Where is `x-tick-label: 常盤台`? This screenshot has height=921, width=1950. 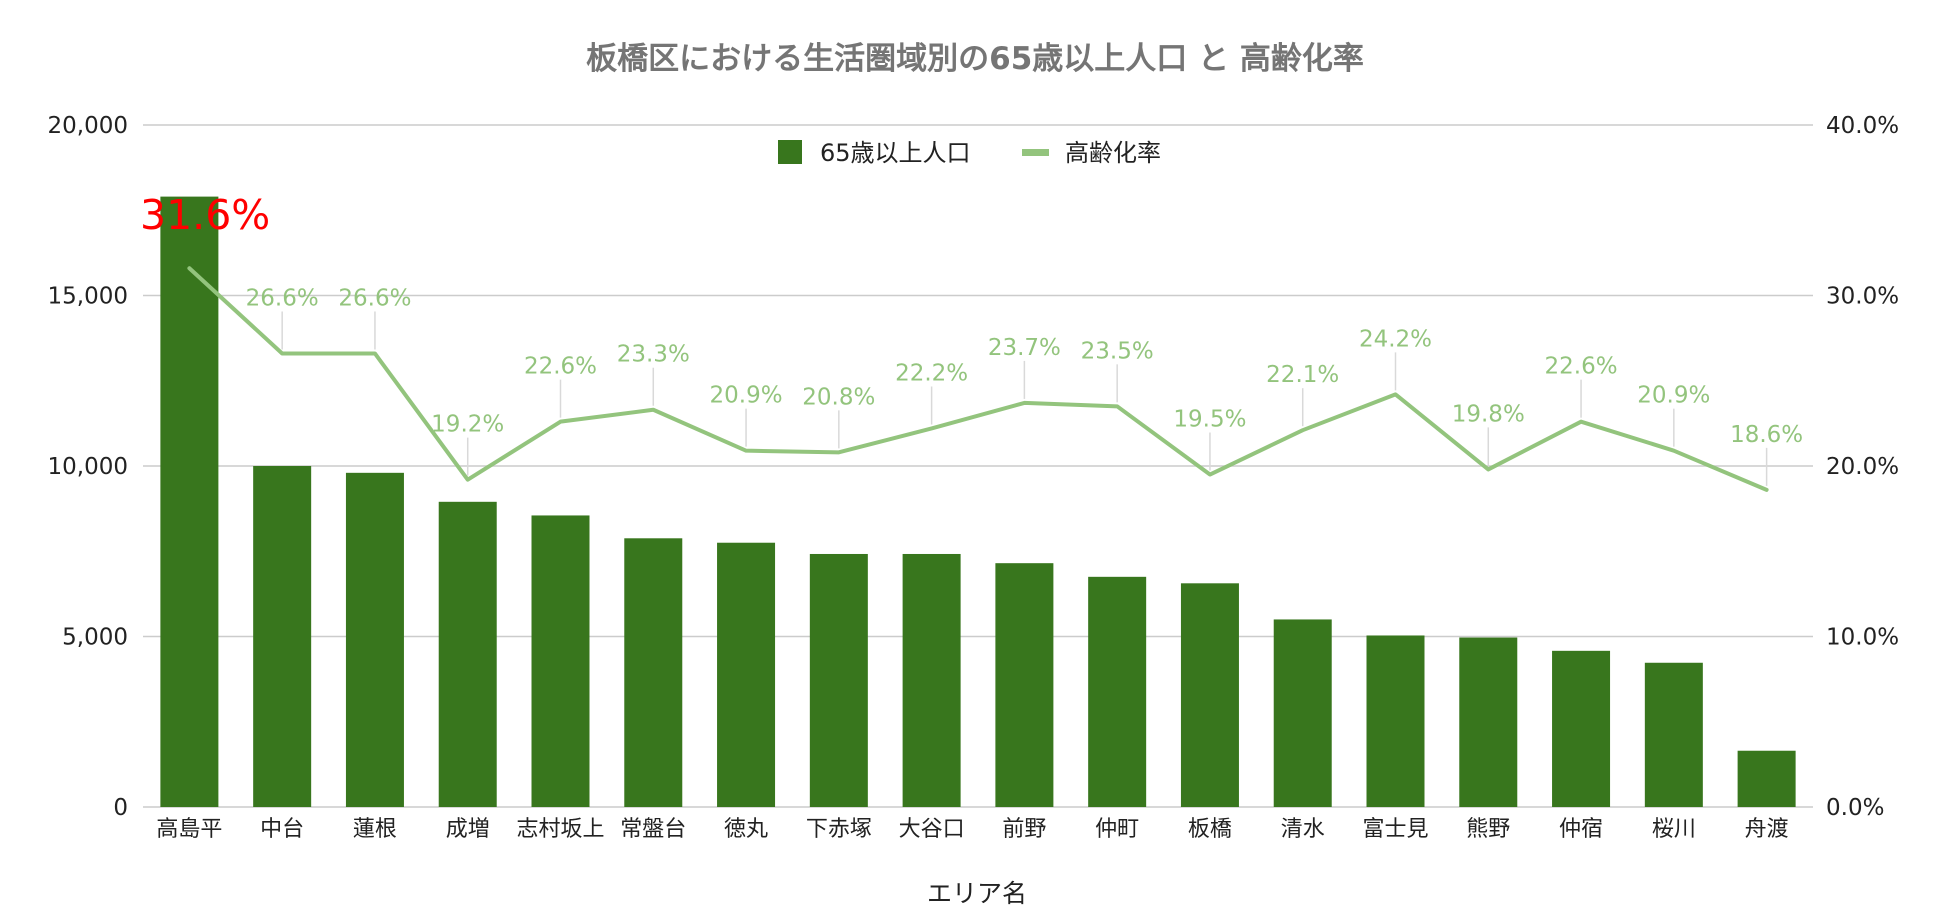
x-tick-label: 常盤台 is located at coordinates (653, 829).